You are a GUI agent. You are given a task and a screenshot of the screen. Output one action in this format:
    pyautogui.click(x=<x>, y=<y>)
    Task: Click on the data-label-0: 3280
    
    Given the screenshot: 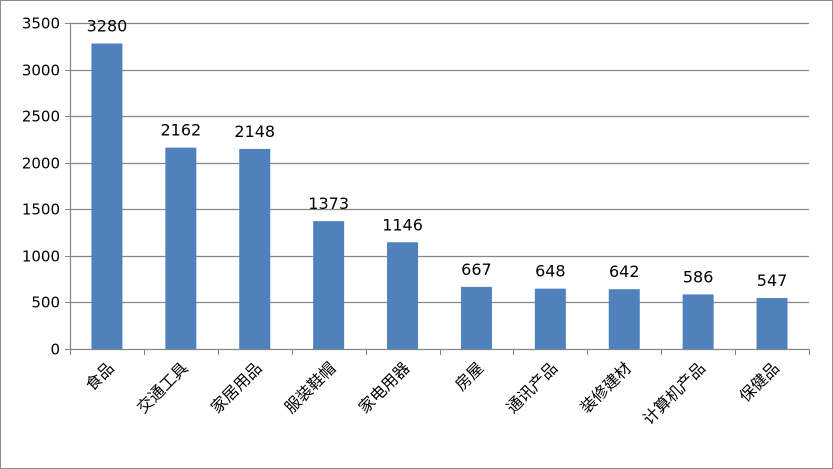 What is the action you would take?
    pyautogui.click(x=107, y=25)
    